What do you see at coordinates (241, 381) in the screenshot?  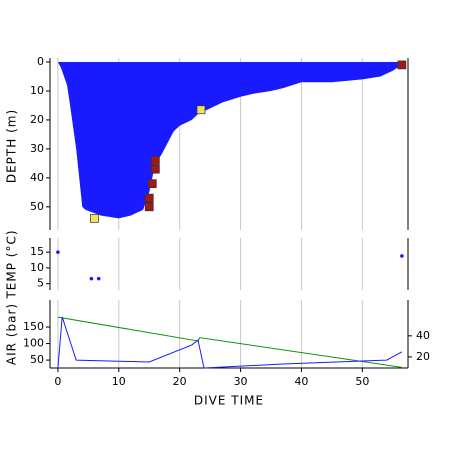 I see `x-tick-label: 30` at bounding box center [241, 381].